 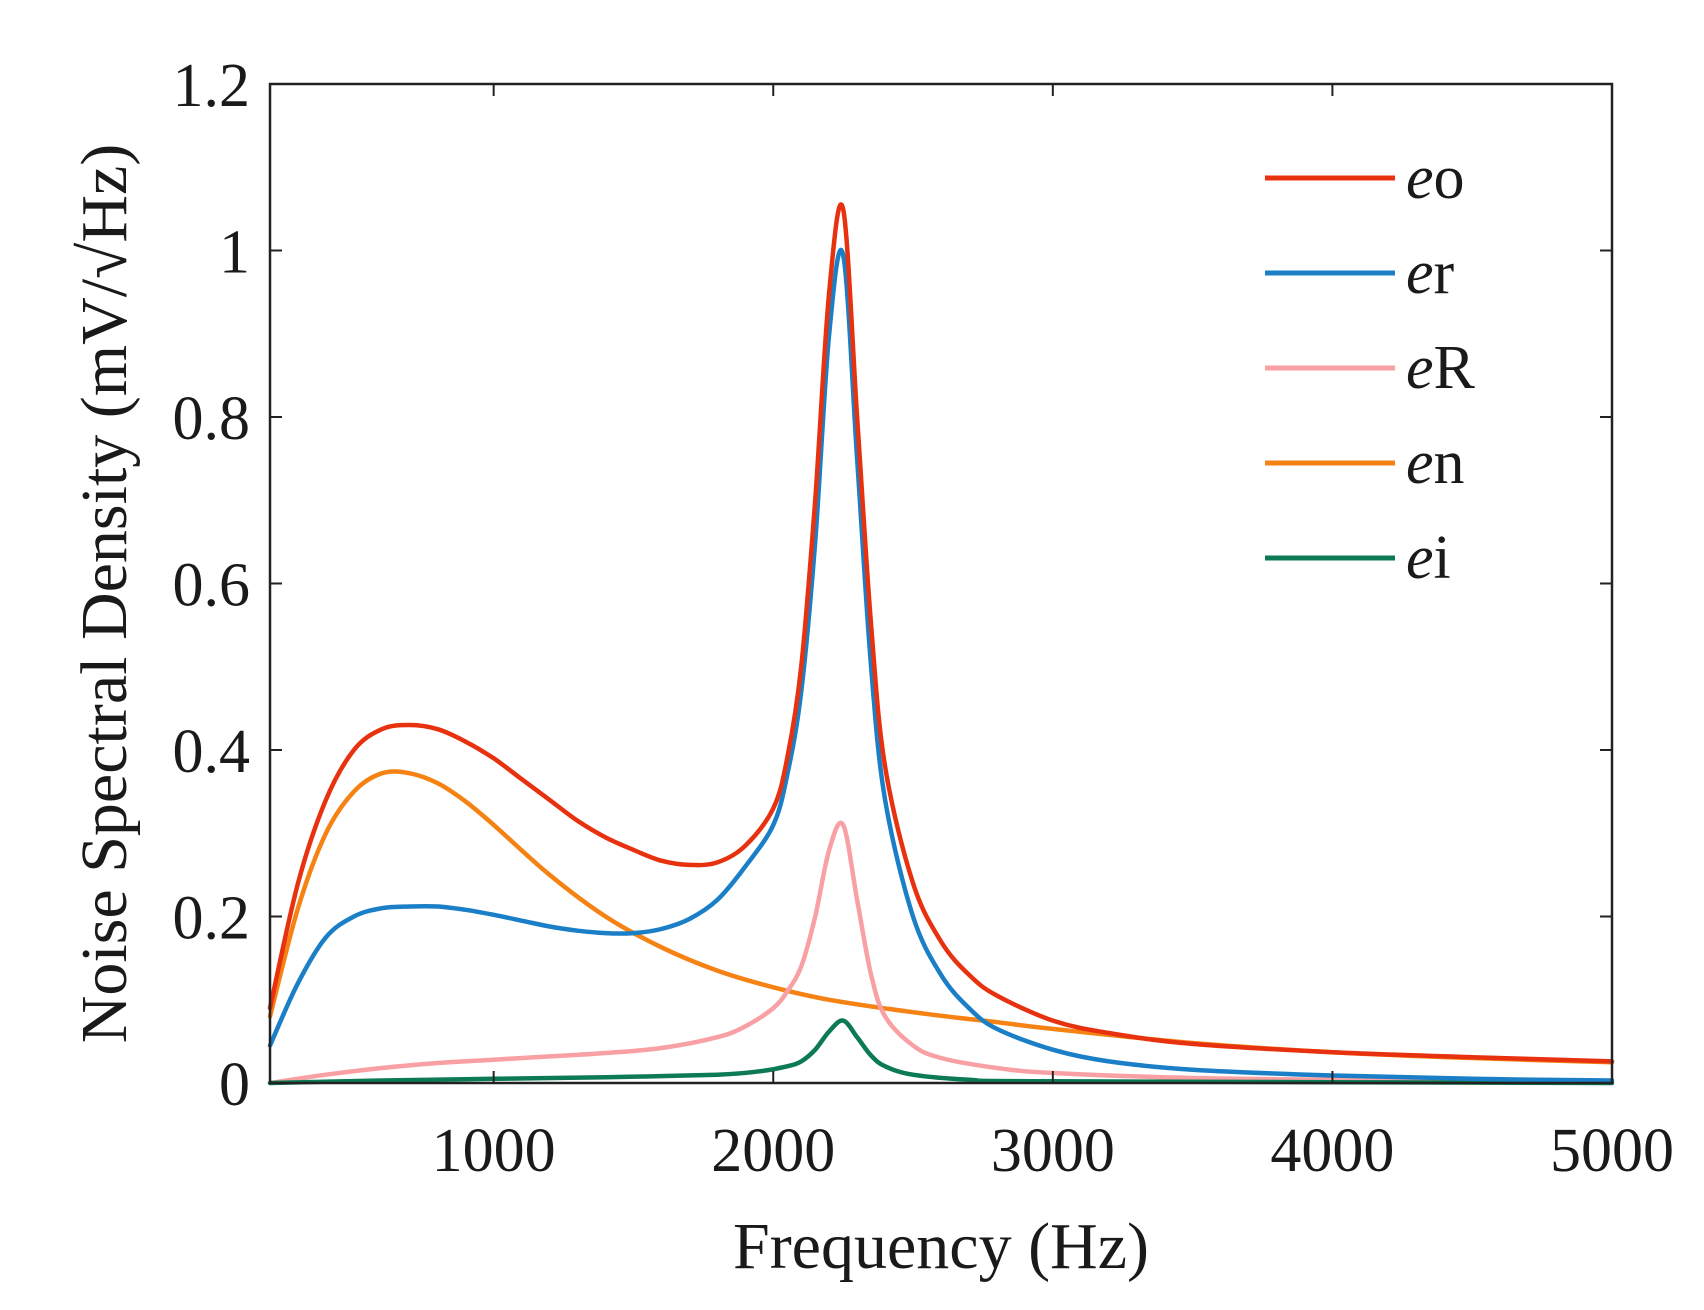 I want to click on legend-label-eo: eo, so click(x=1435, y=178).